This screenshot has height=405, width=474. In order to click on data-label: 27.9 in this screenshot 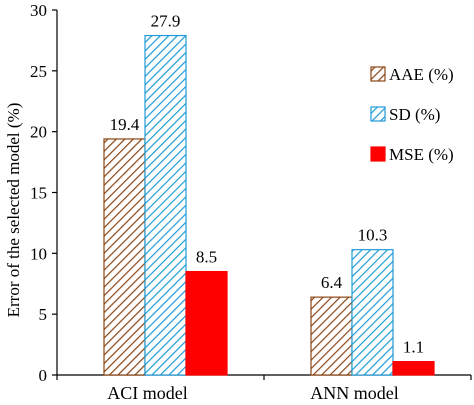, I will do `click(166, 21)`.